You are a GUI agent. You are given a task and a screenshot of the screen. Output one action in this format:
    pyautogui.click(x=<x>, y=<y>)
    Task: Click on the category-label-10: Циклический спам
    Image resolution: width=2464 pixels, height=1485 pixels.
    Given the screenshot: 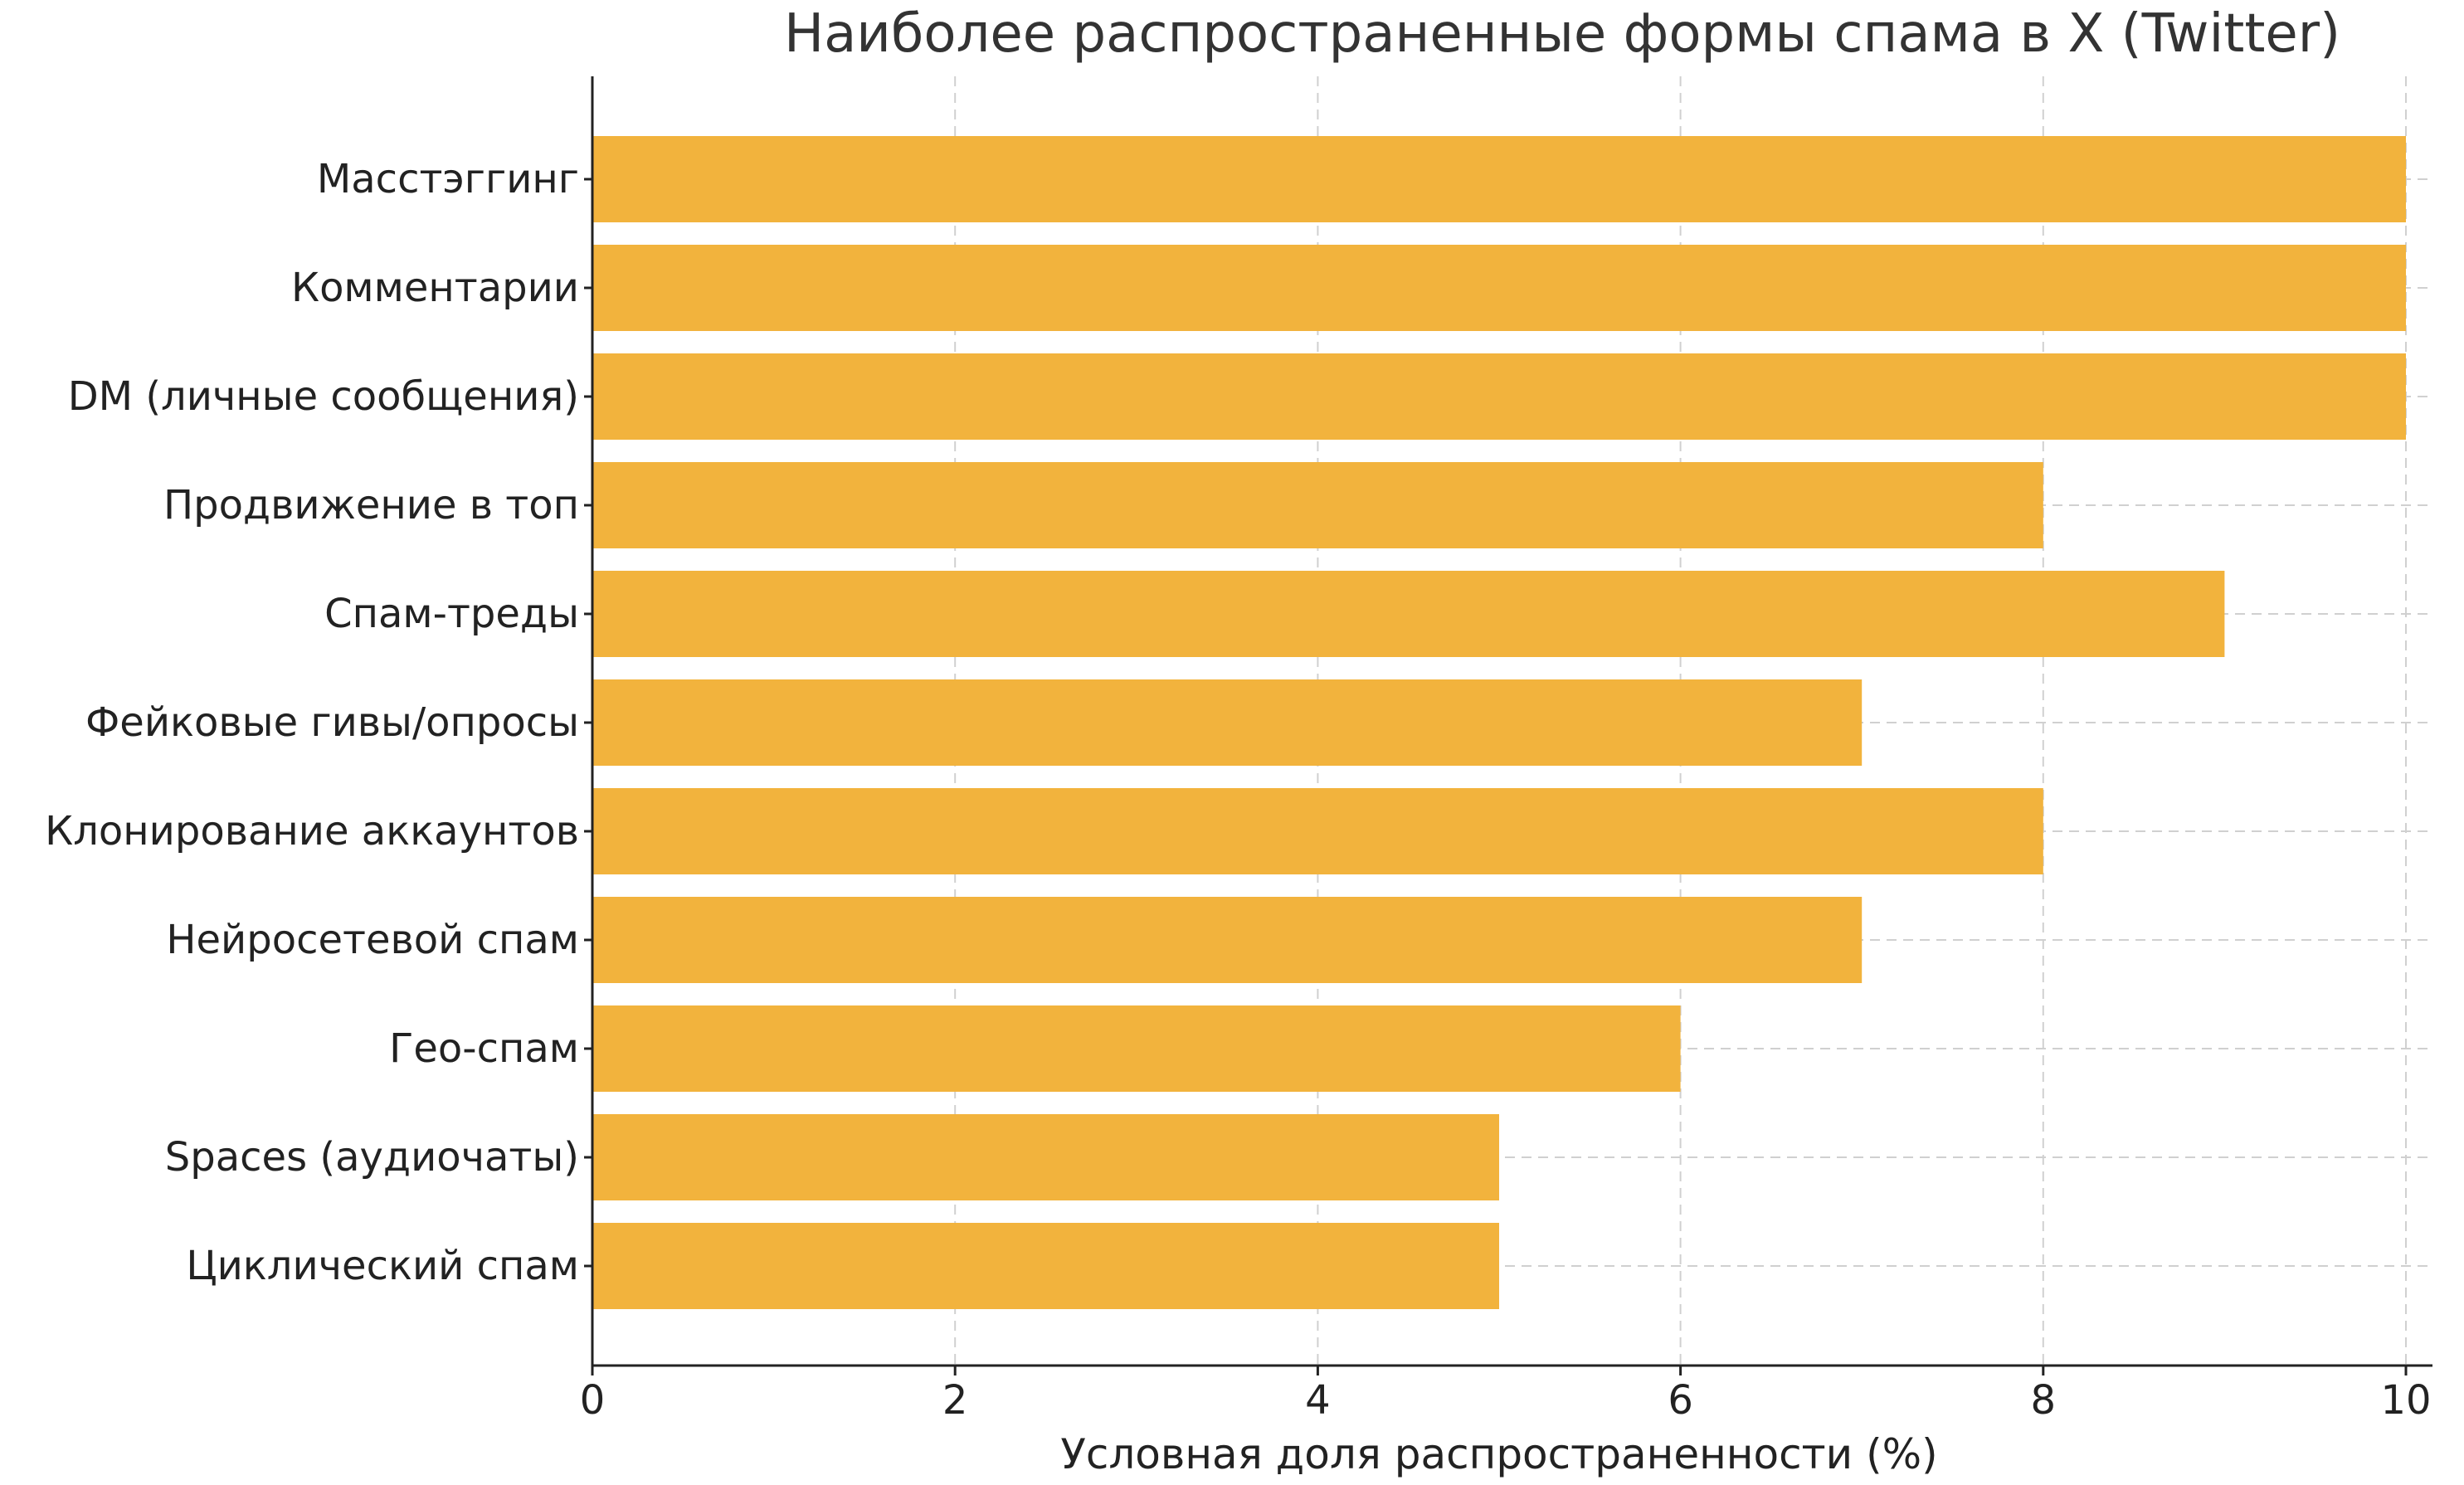 What is the action you would take?
    pyautogui.click(x=382, y=1266)
    